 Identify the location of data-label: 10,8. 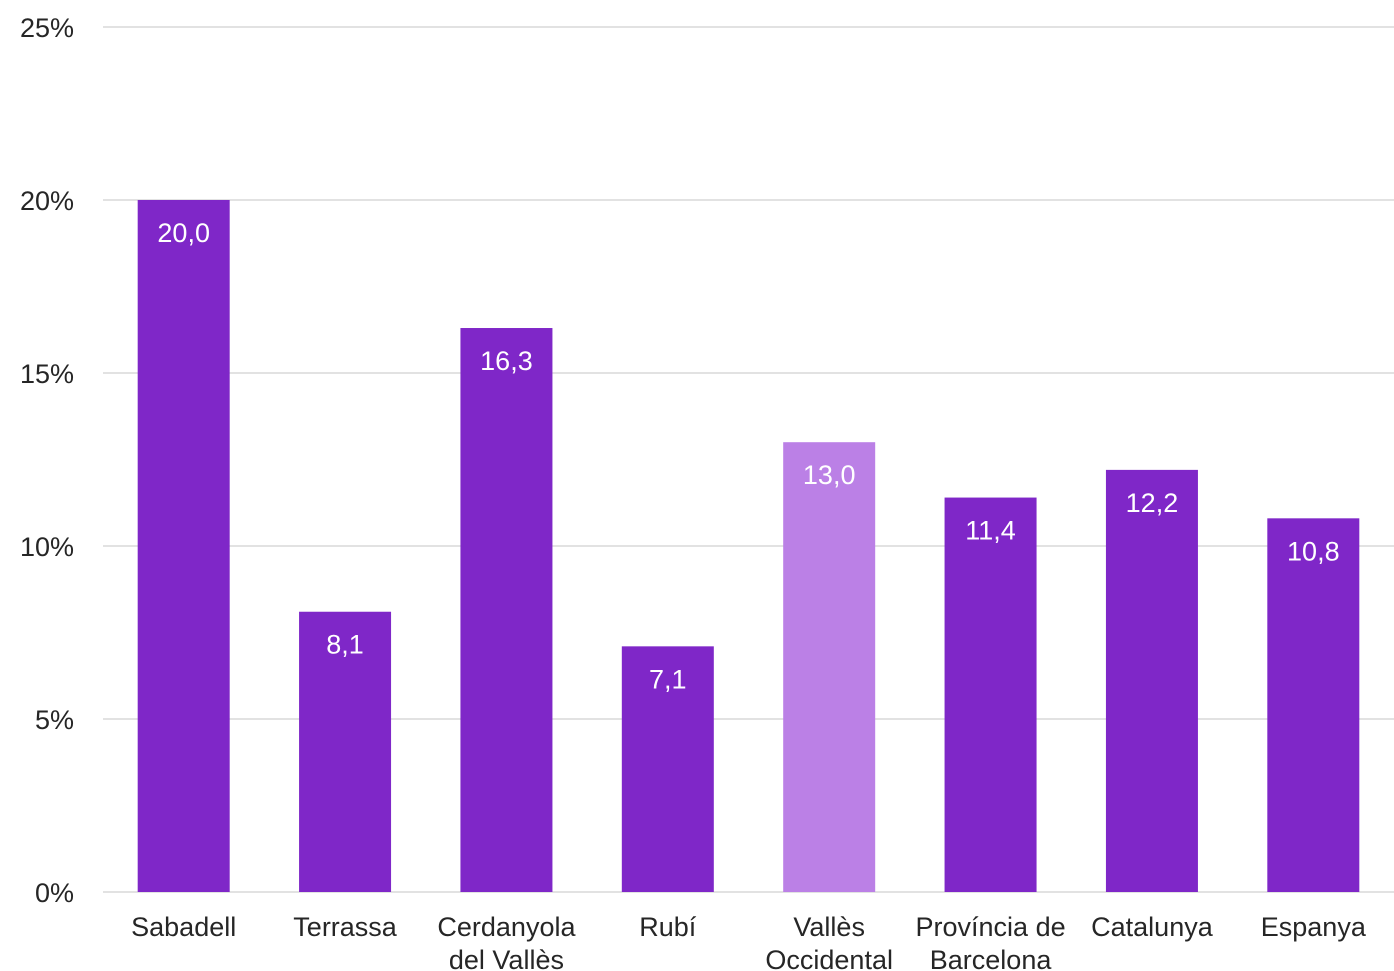
(1313, 551).